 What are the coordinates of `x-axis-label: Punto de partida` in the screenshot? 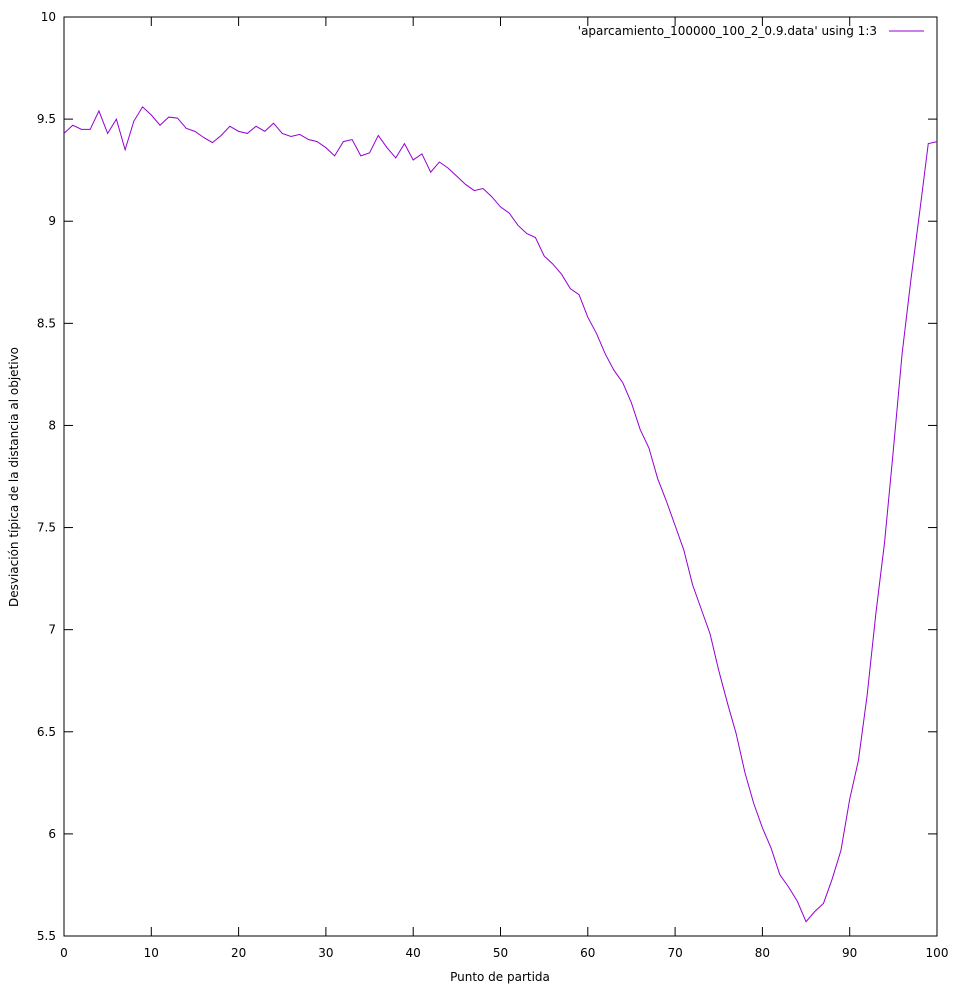 It's located at (500, 977).